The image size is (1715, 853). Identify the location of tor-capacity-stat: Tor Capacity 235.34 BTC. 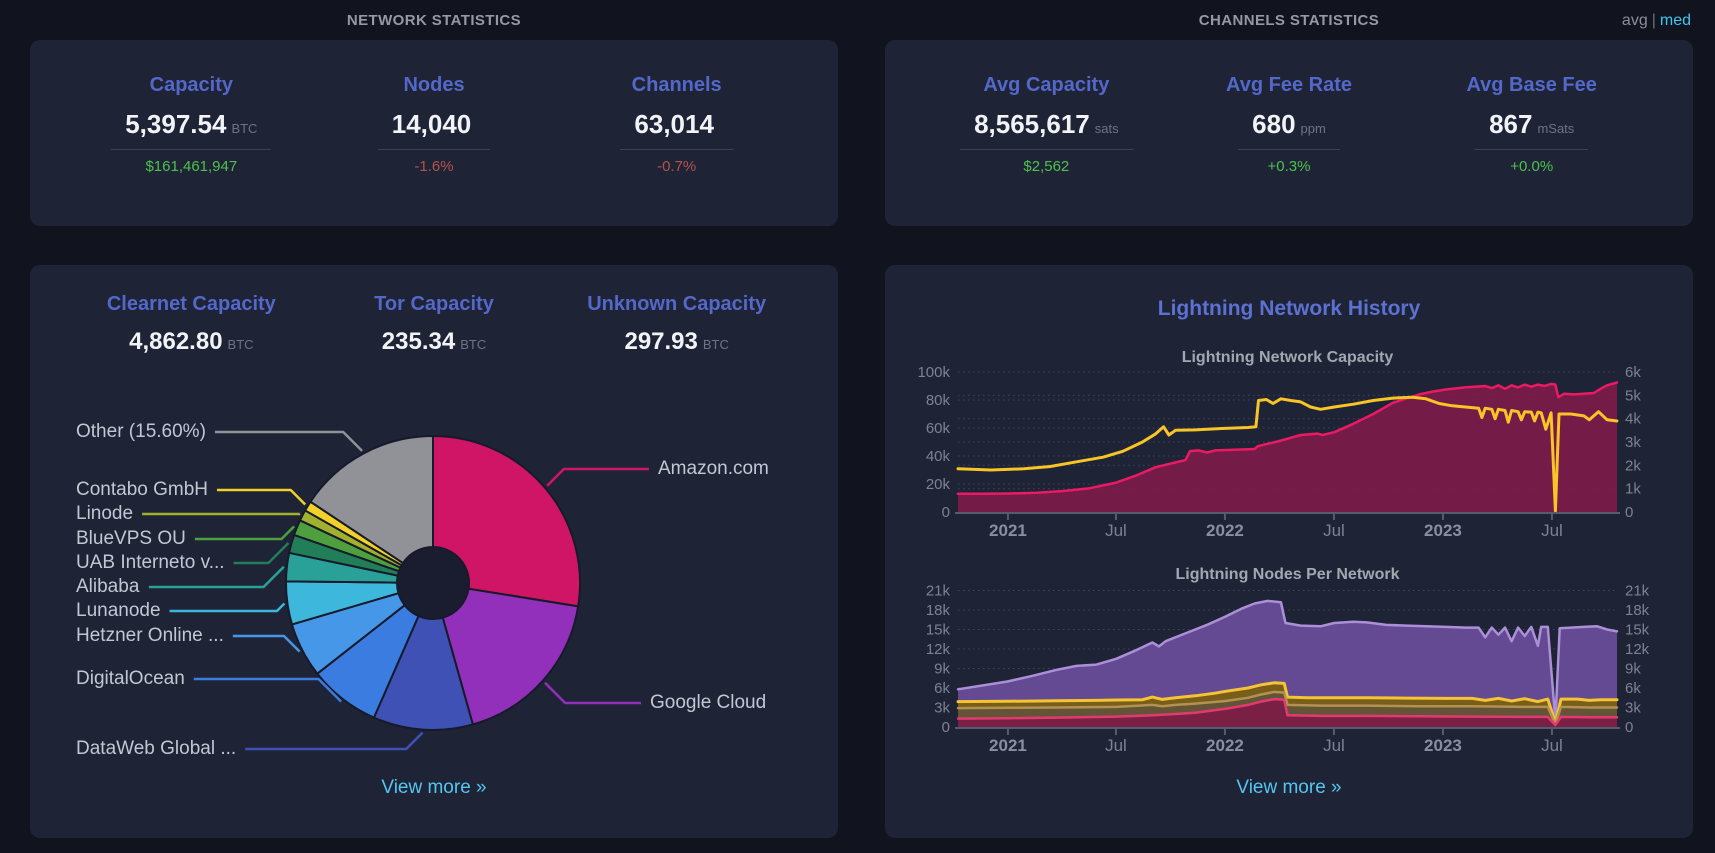
(434, 324).